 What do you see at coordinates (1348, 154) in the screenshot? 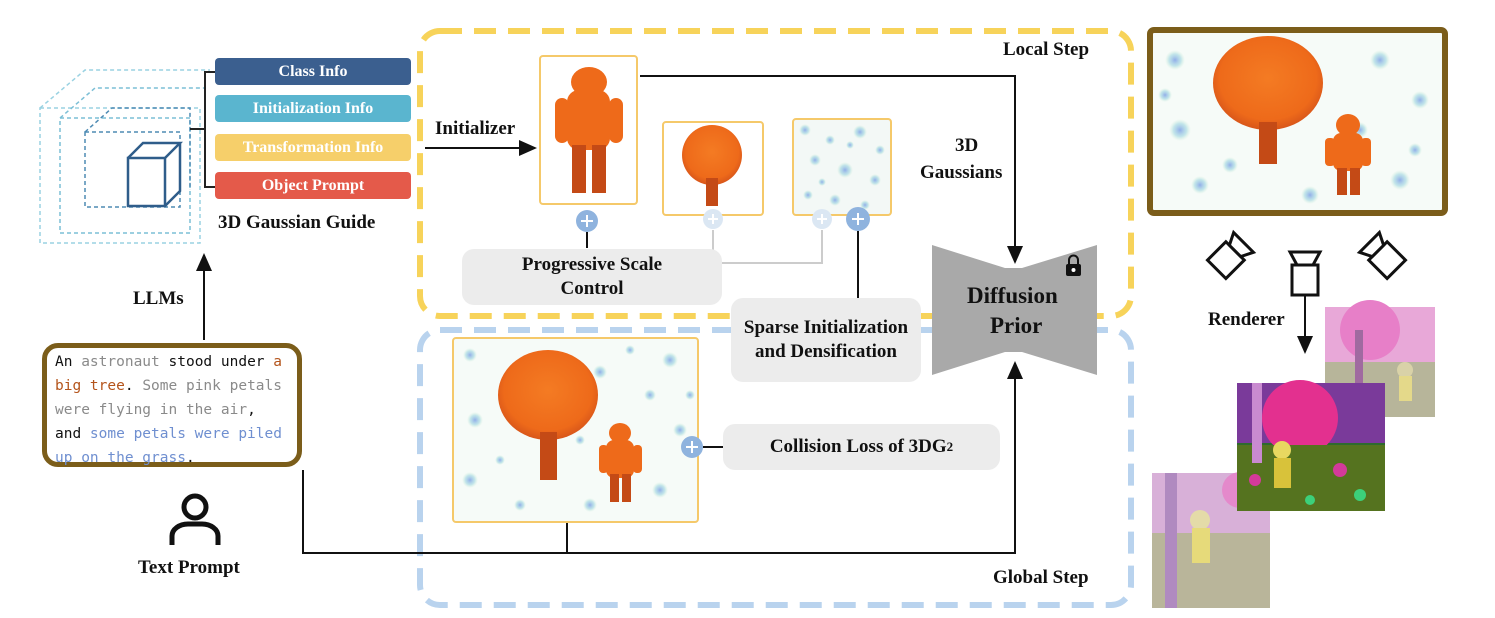
I see `rendered-astronaut-shape` at bounding box center [1348, 154].